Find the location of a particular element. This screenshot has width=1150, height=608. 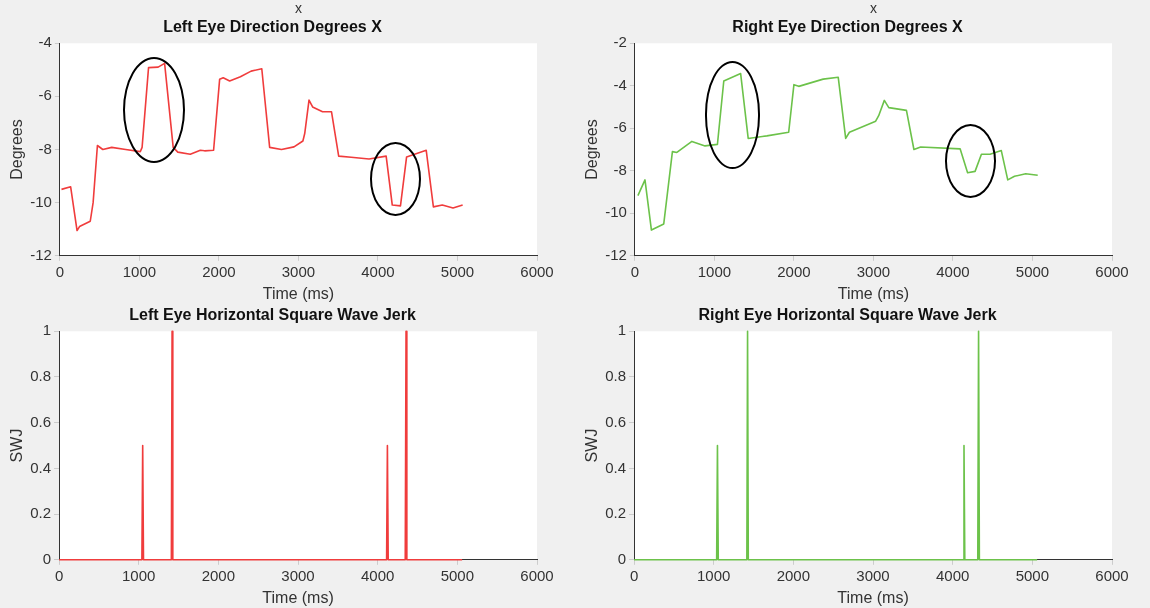

y-tick-label: -2 is located at coordinates (620, 42).